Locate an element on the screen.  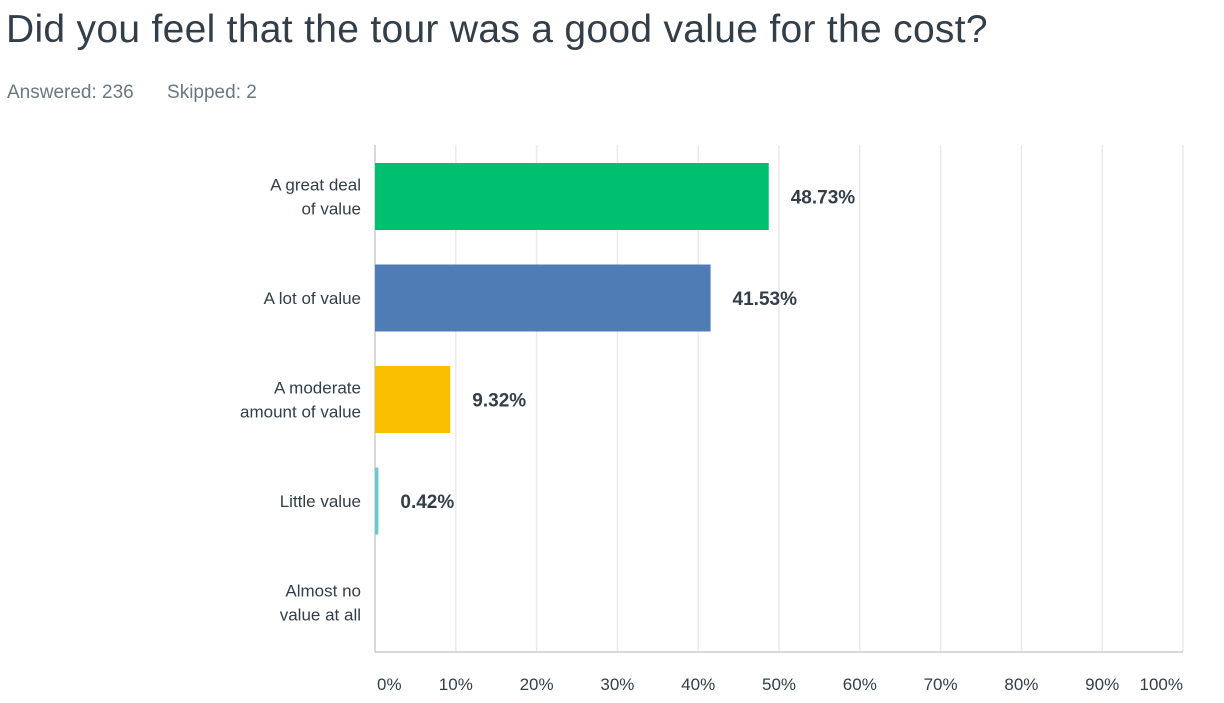
data-label: 0.42% is located at coordinates (427, 502).